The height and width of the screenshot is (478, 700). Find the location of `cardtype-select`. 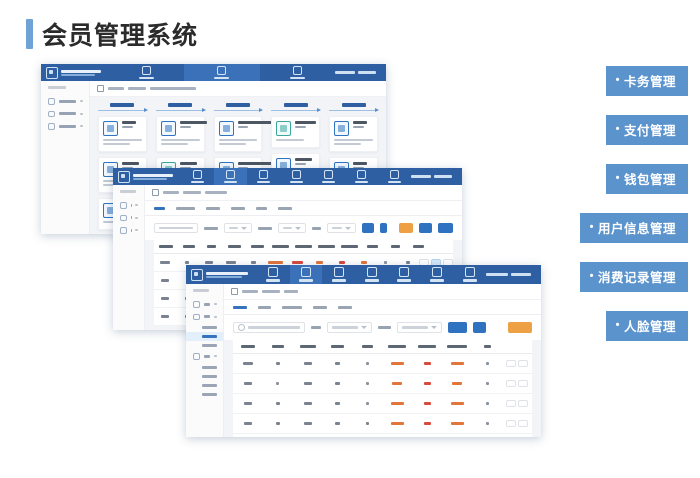

cardtype-select is located at coordinates (291, 228).